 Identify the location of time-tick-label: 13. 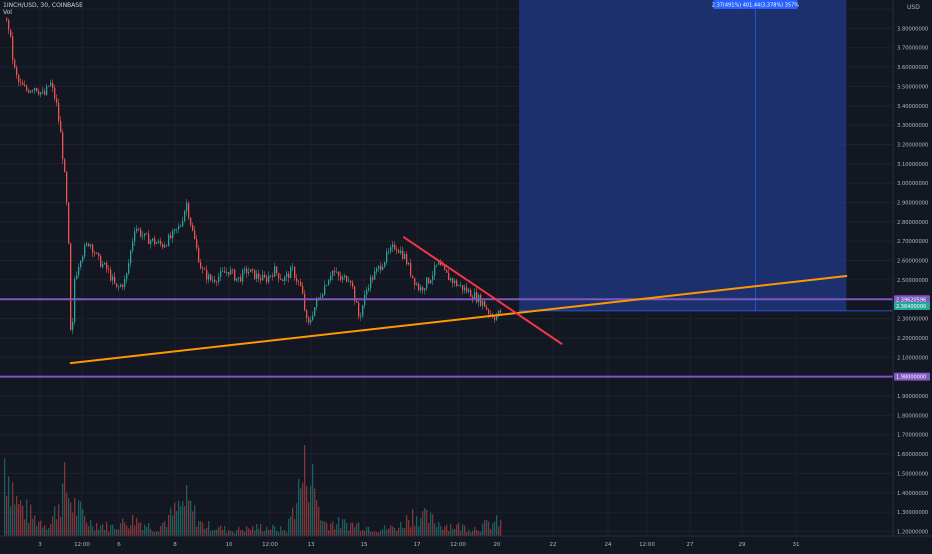
(311, 545).